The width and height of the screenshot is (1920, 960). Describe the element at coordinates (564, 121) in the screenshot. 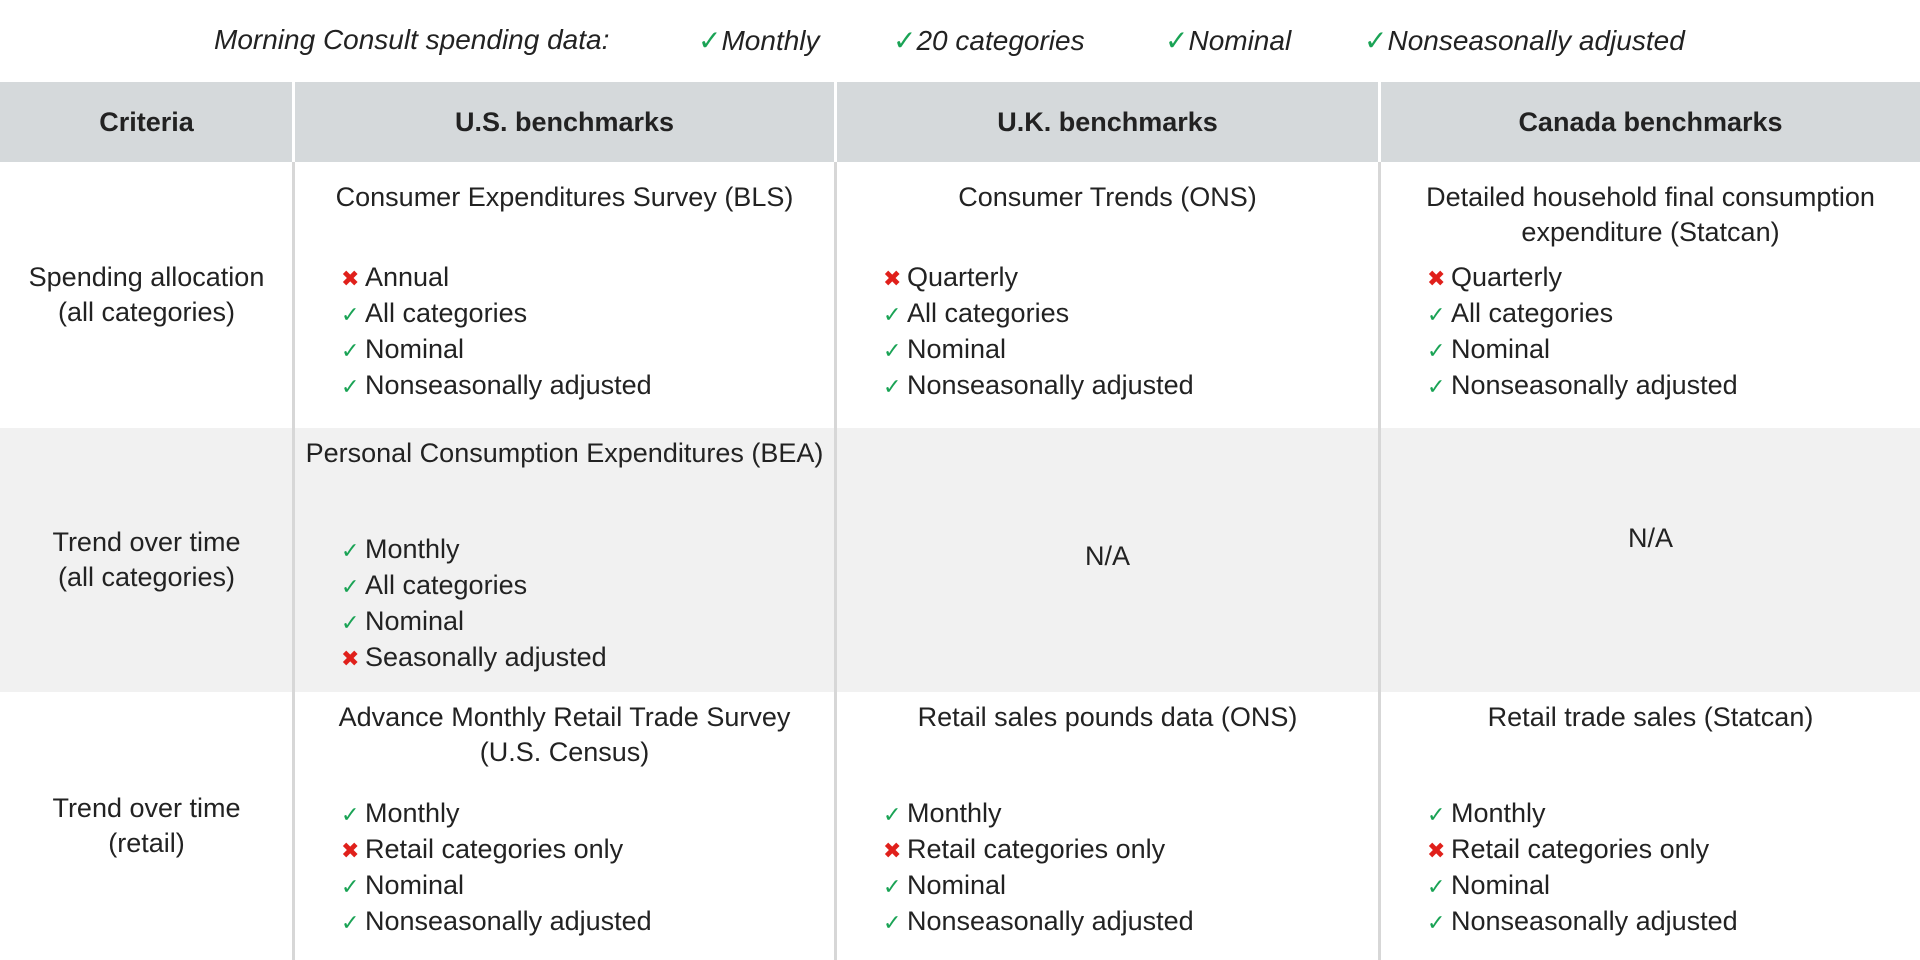

I see `column-header-us: U.S. benchmarks` at that location.